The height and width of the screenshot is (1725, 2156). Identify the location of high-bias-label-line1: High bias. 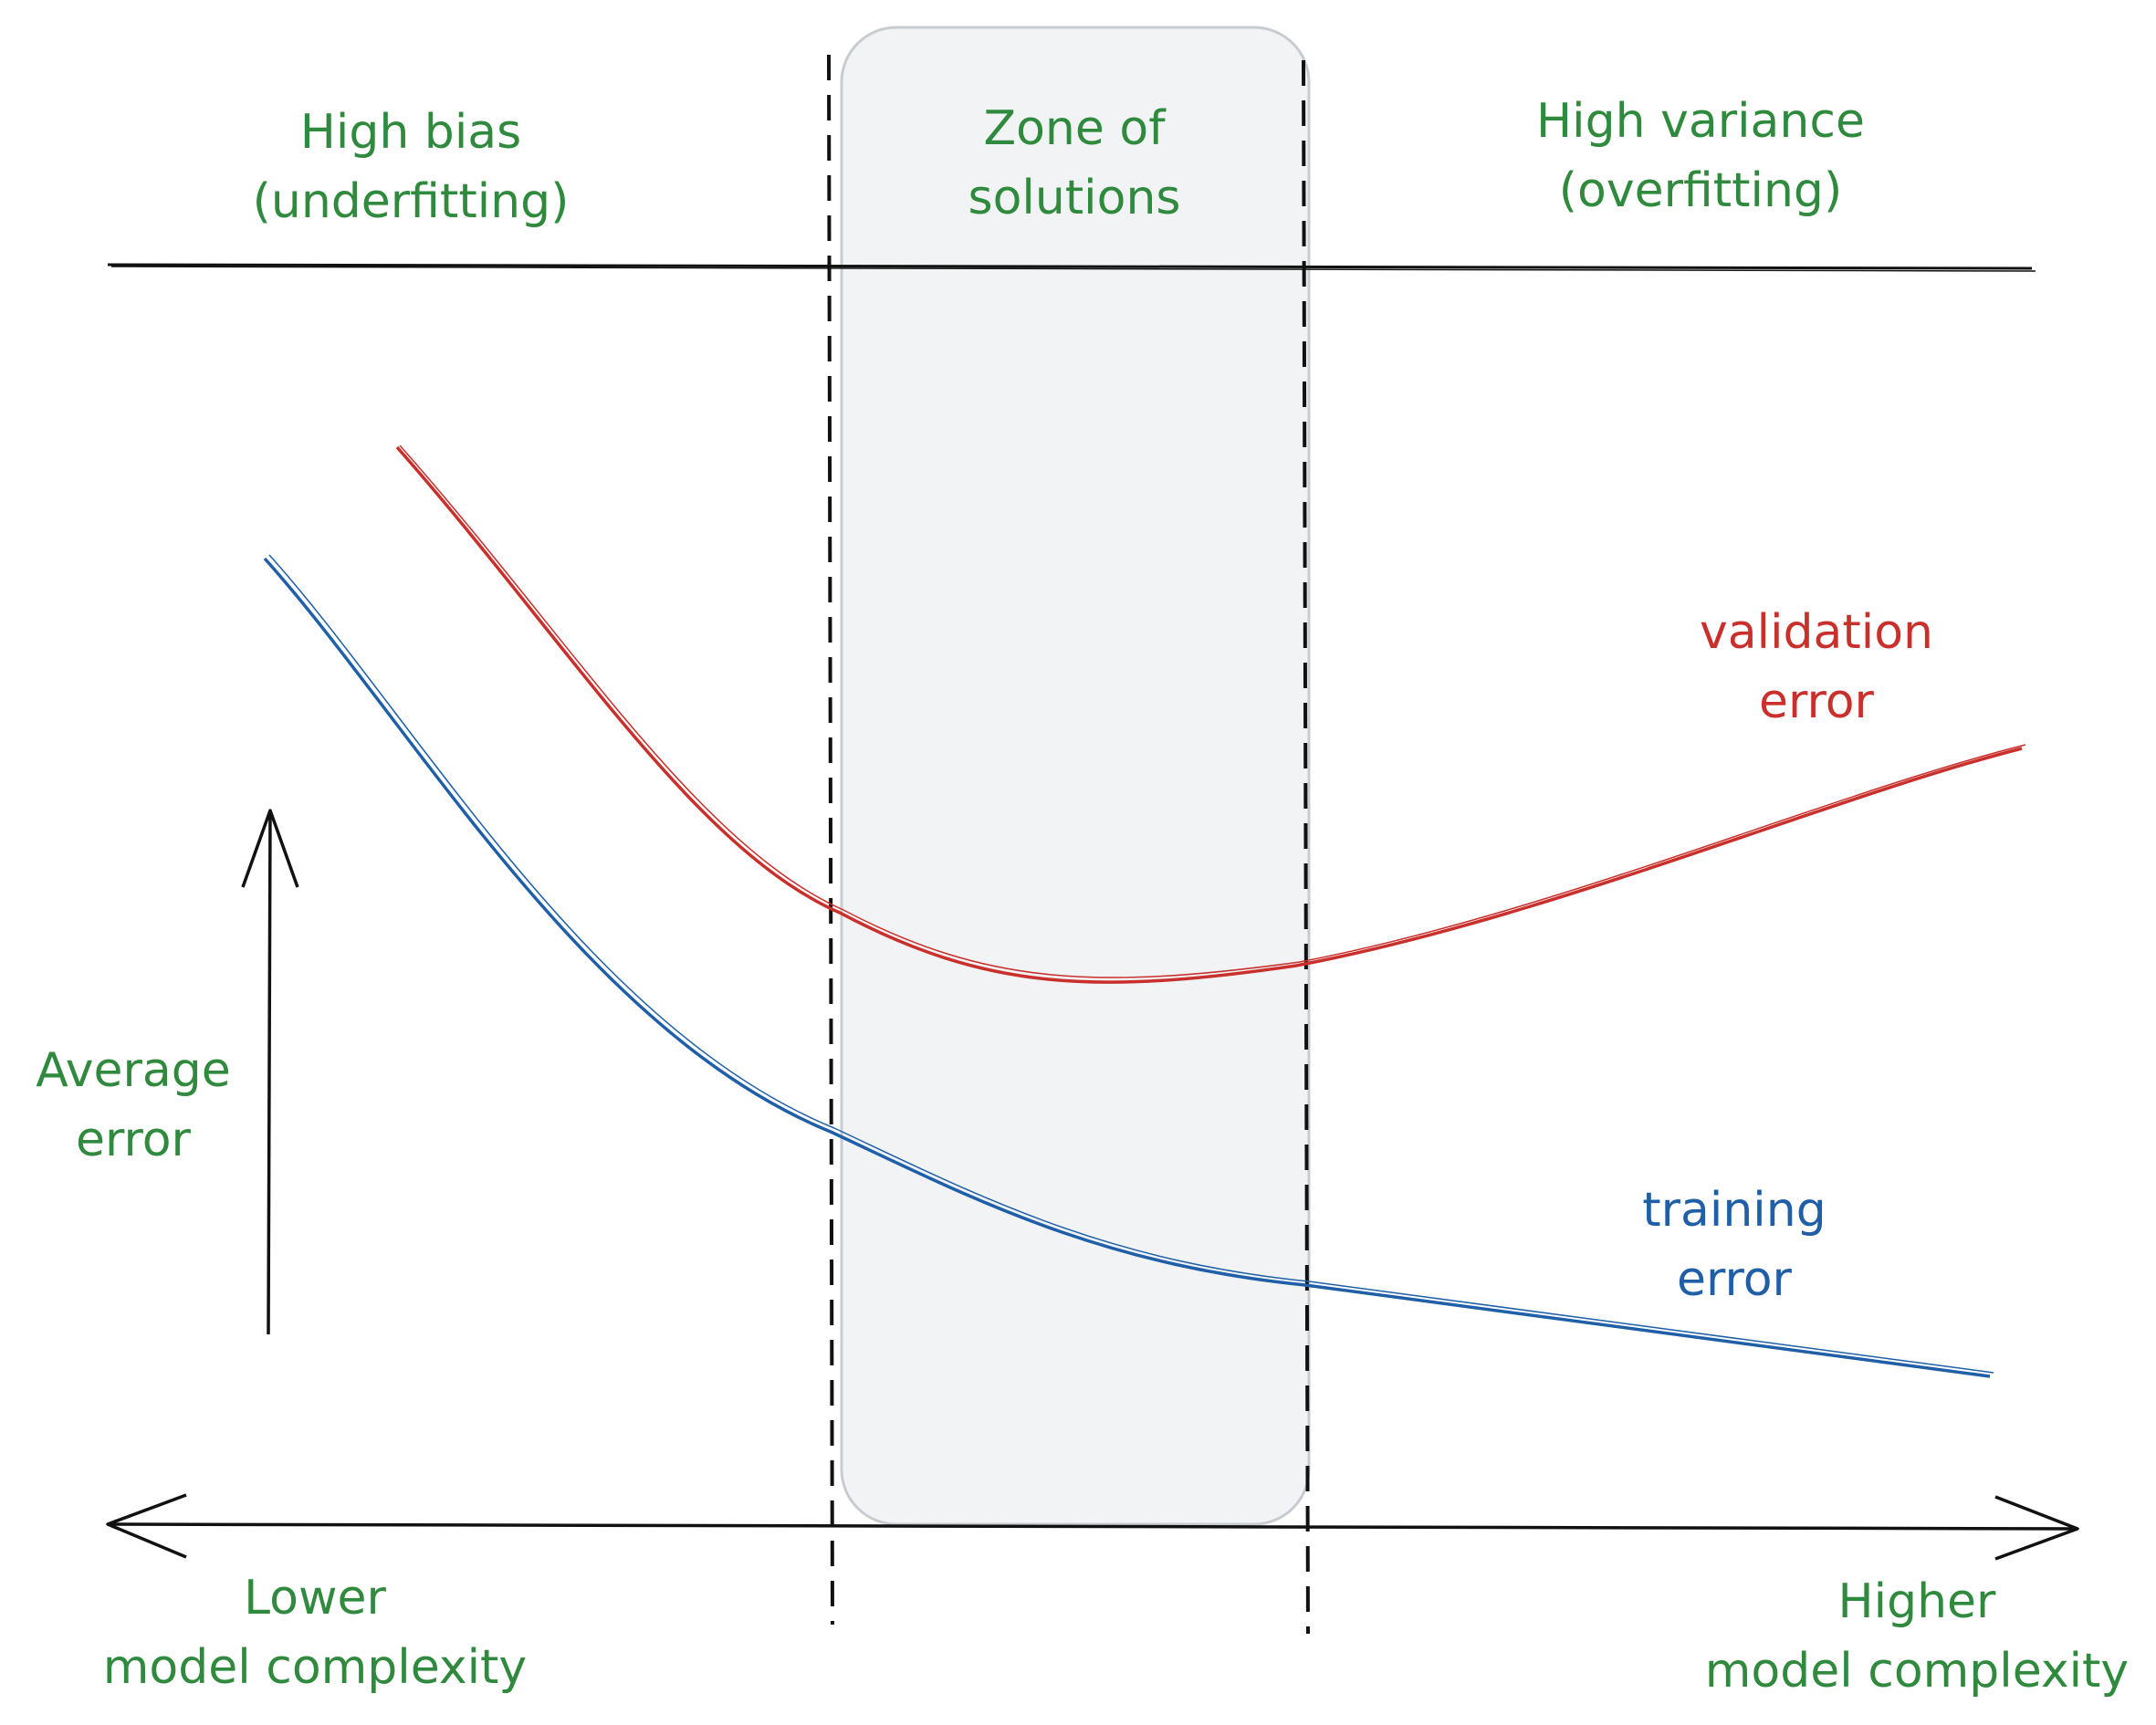
(411, 132).